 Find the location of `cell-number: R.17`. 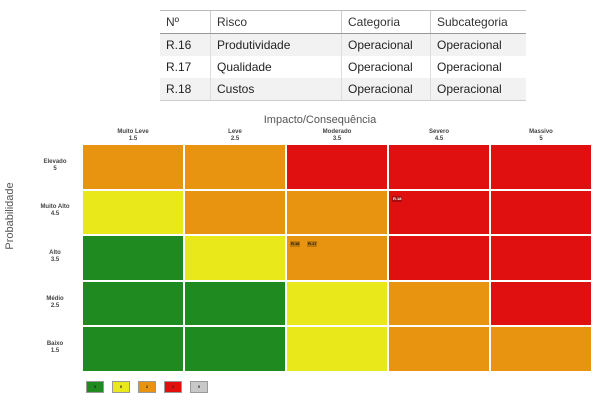

cell-number: R.17 is located at coordinates (185, 67).